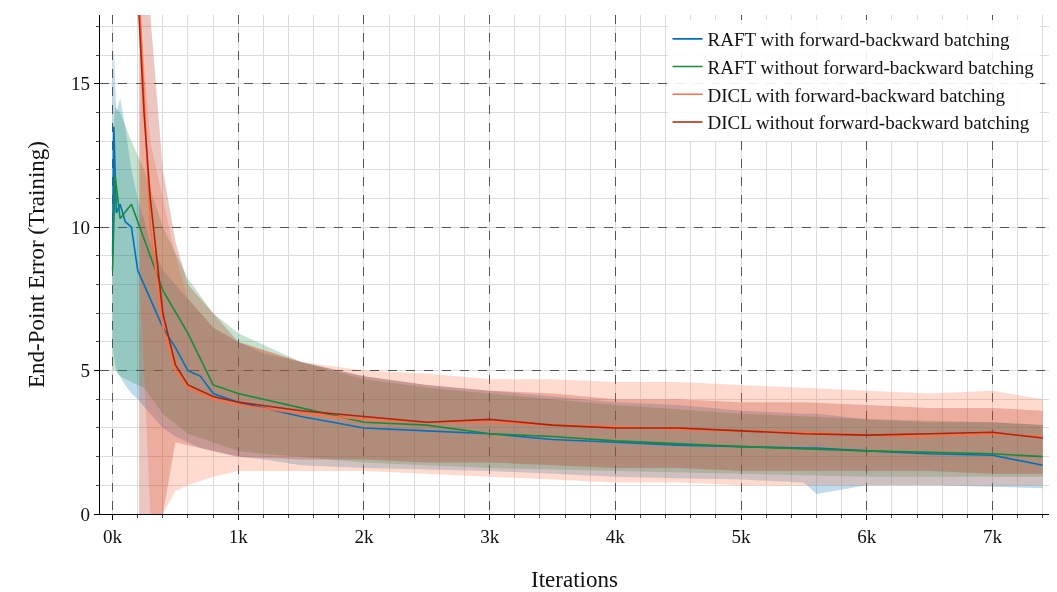 Image resolution: width=1057 pixels, height=592 pixels. I want to click on x-tick-label: 7k, so click(992, 537).